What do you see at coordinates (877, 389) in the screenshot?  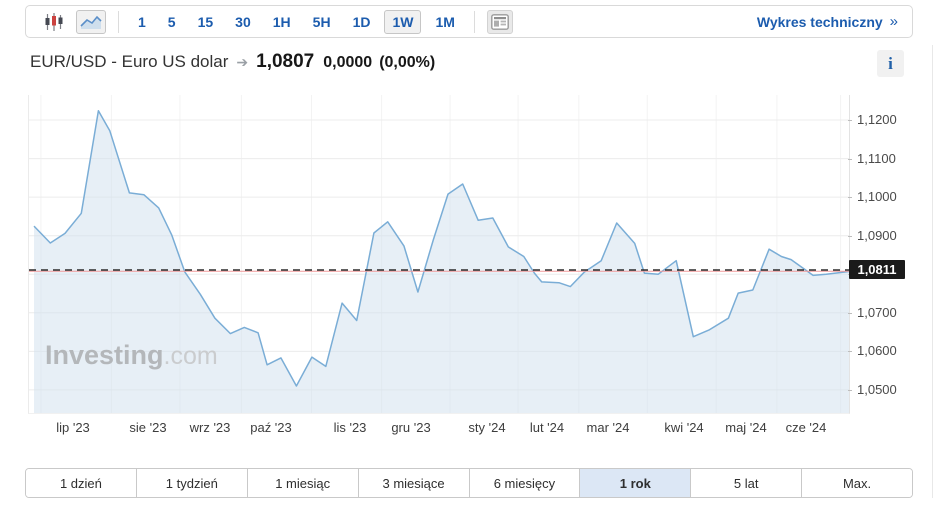 I see `y-axis-label: 1,0500` at bounding box center [877, 389].